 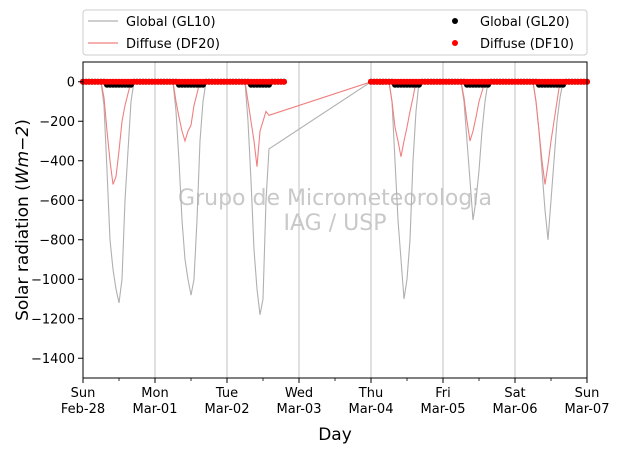 I want to click on watermark-line-1: Grupo de Micrometeorologia, so click(x=335, y=198).